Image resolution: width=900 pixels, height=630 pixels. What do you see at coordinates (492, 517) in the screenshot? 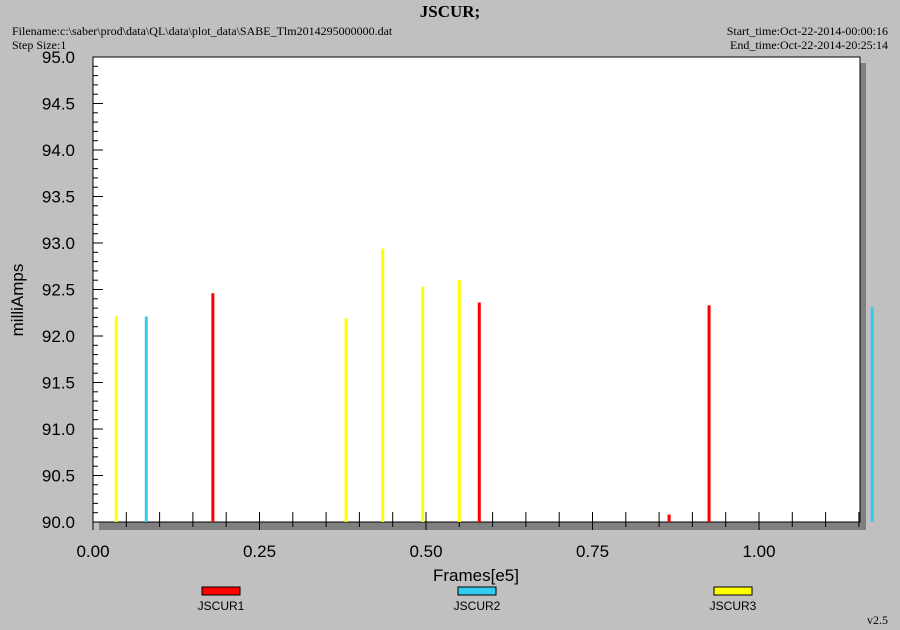
I see `frame-ticks` at bounding box center [492, 517].